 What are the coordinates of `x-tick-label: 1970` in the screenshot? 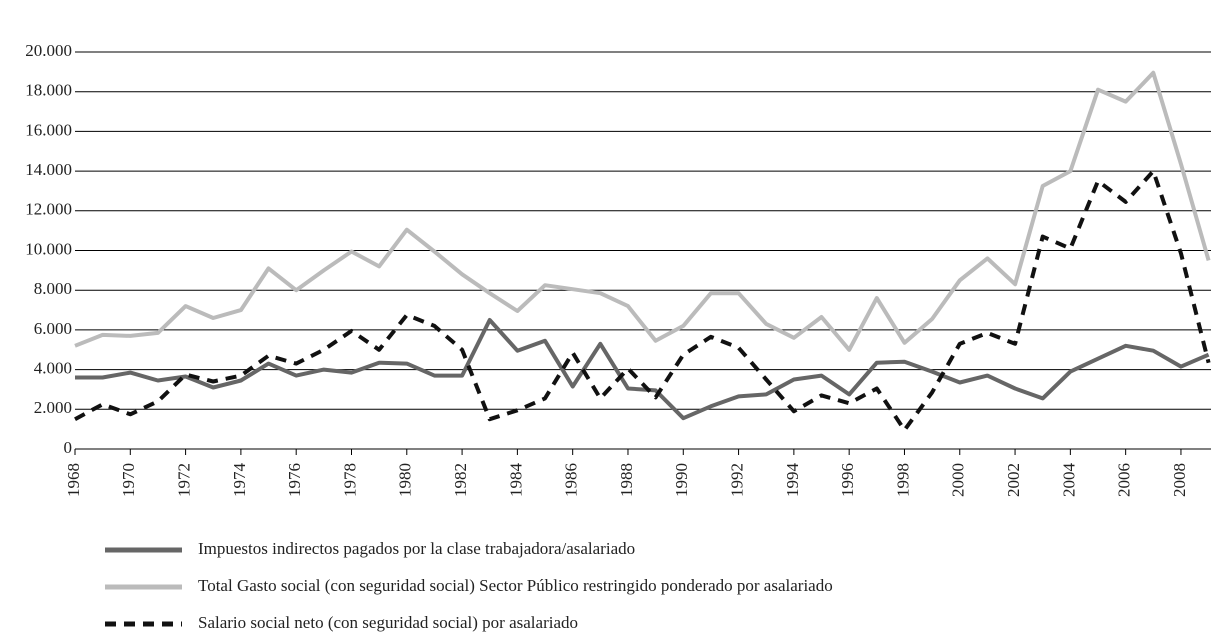 It's located at (128, 480).